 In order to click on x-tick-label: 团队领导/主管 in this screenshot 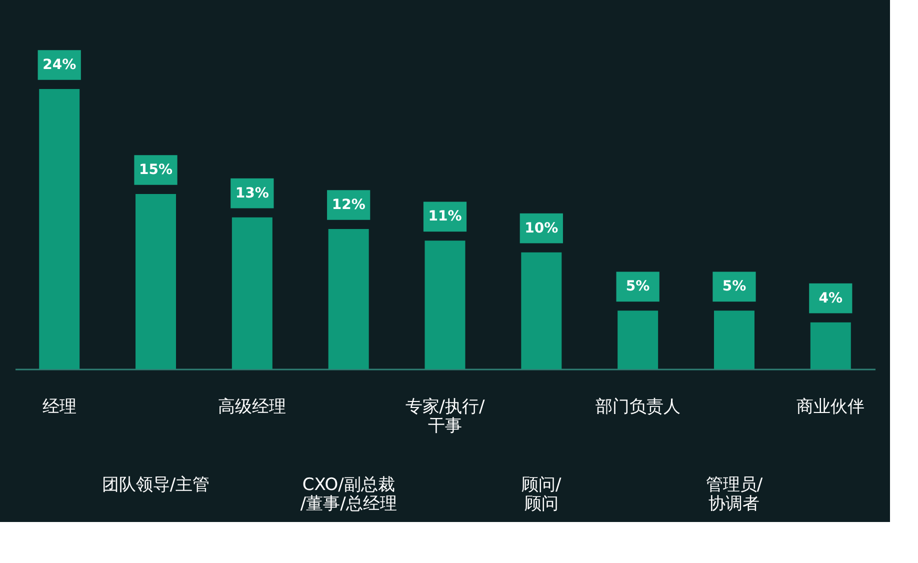, I will do `click(156, 485)`.